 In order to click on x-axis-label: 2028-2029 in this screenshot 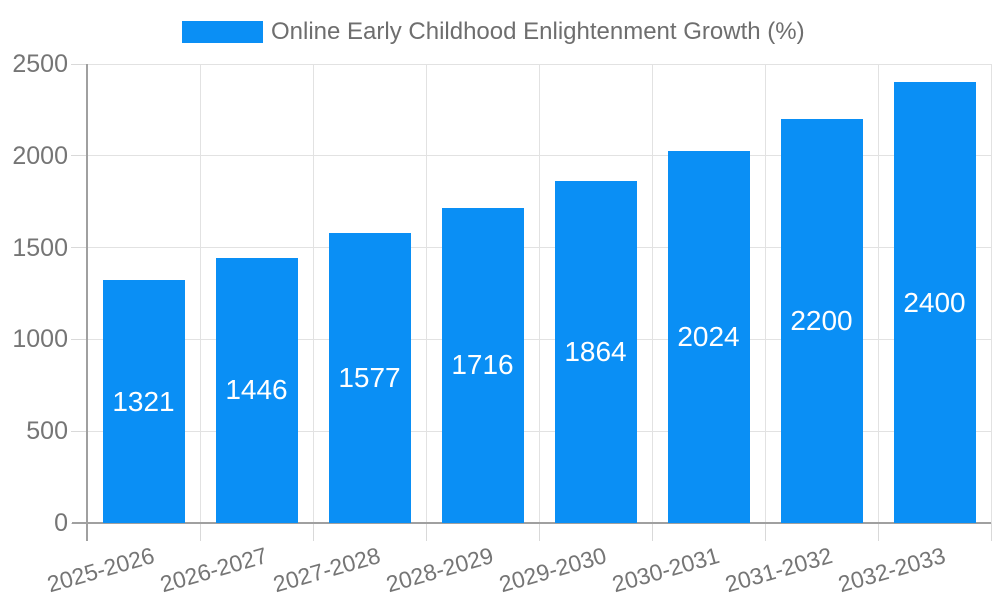, I will do `click(439, 570)`.